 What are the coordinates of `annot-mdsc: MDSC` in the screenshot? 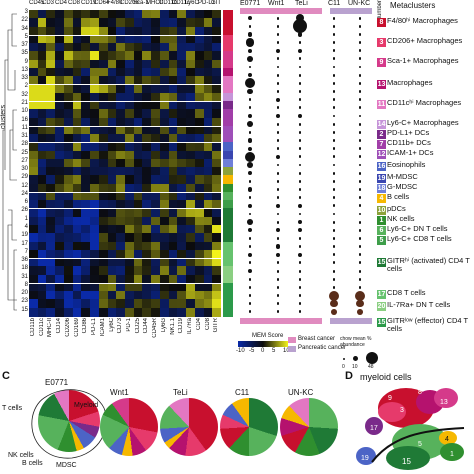 It's located at (66, 465).